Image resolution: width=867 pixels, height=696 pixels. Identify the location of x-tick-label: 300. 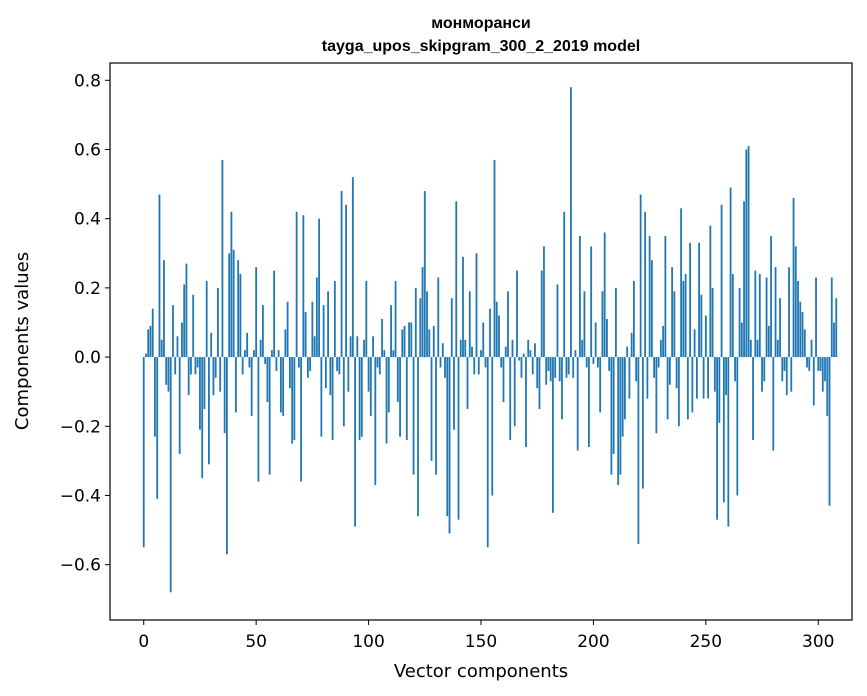
(818, 642).